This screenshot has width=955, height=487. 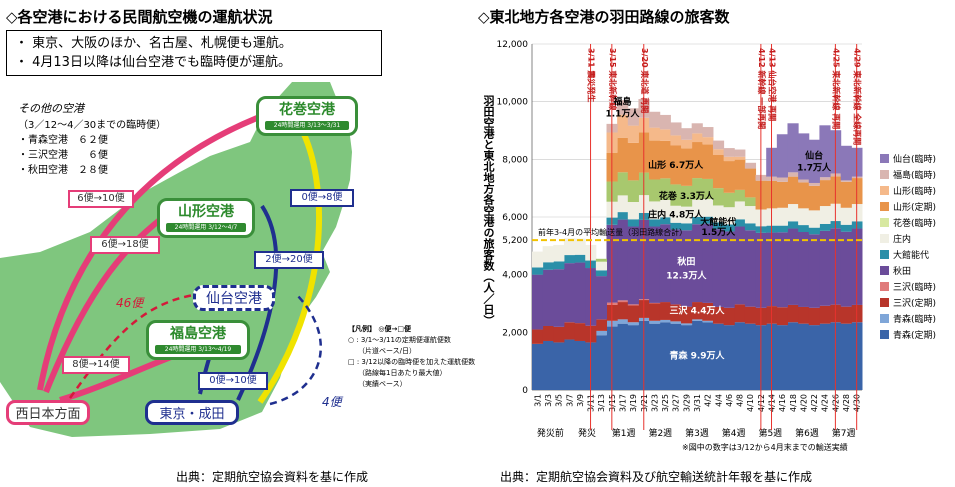 I want to click on legend-item: 福島(臨時), so click(x=916, y=174).